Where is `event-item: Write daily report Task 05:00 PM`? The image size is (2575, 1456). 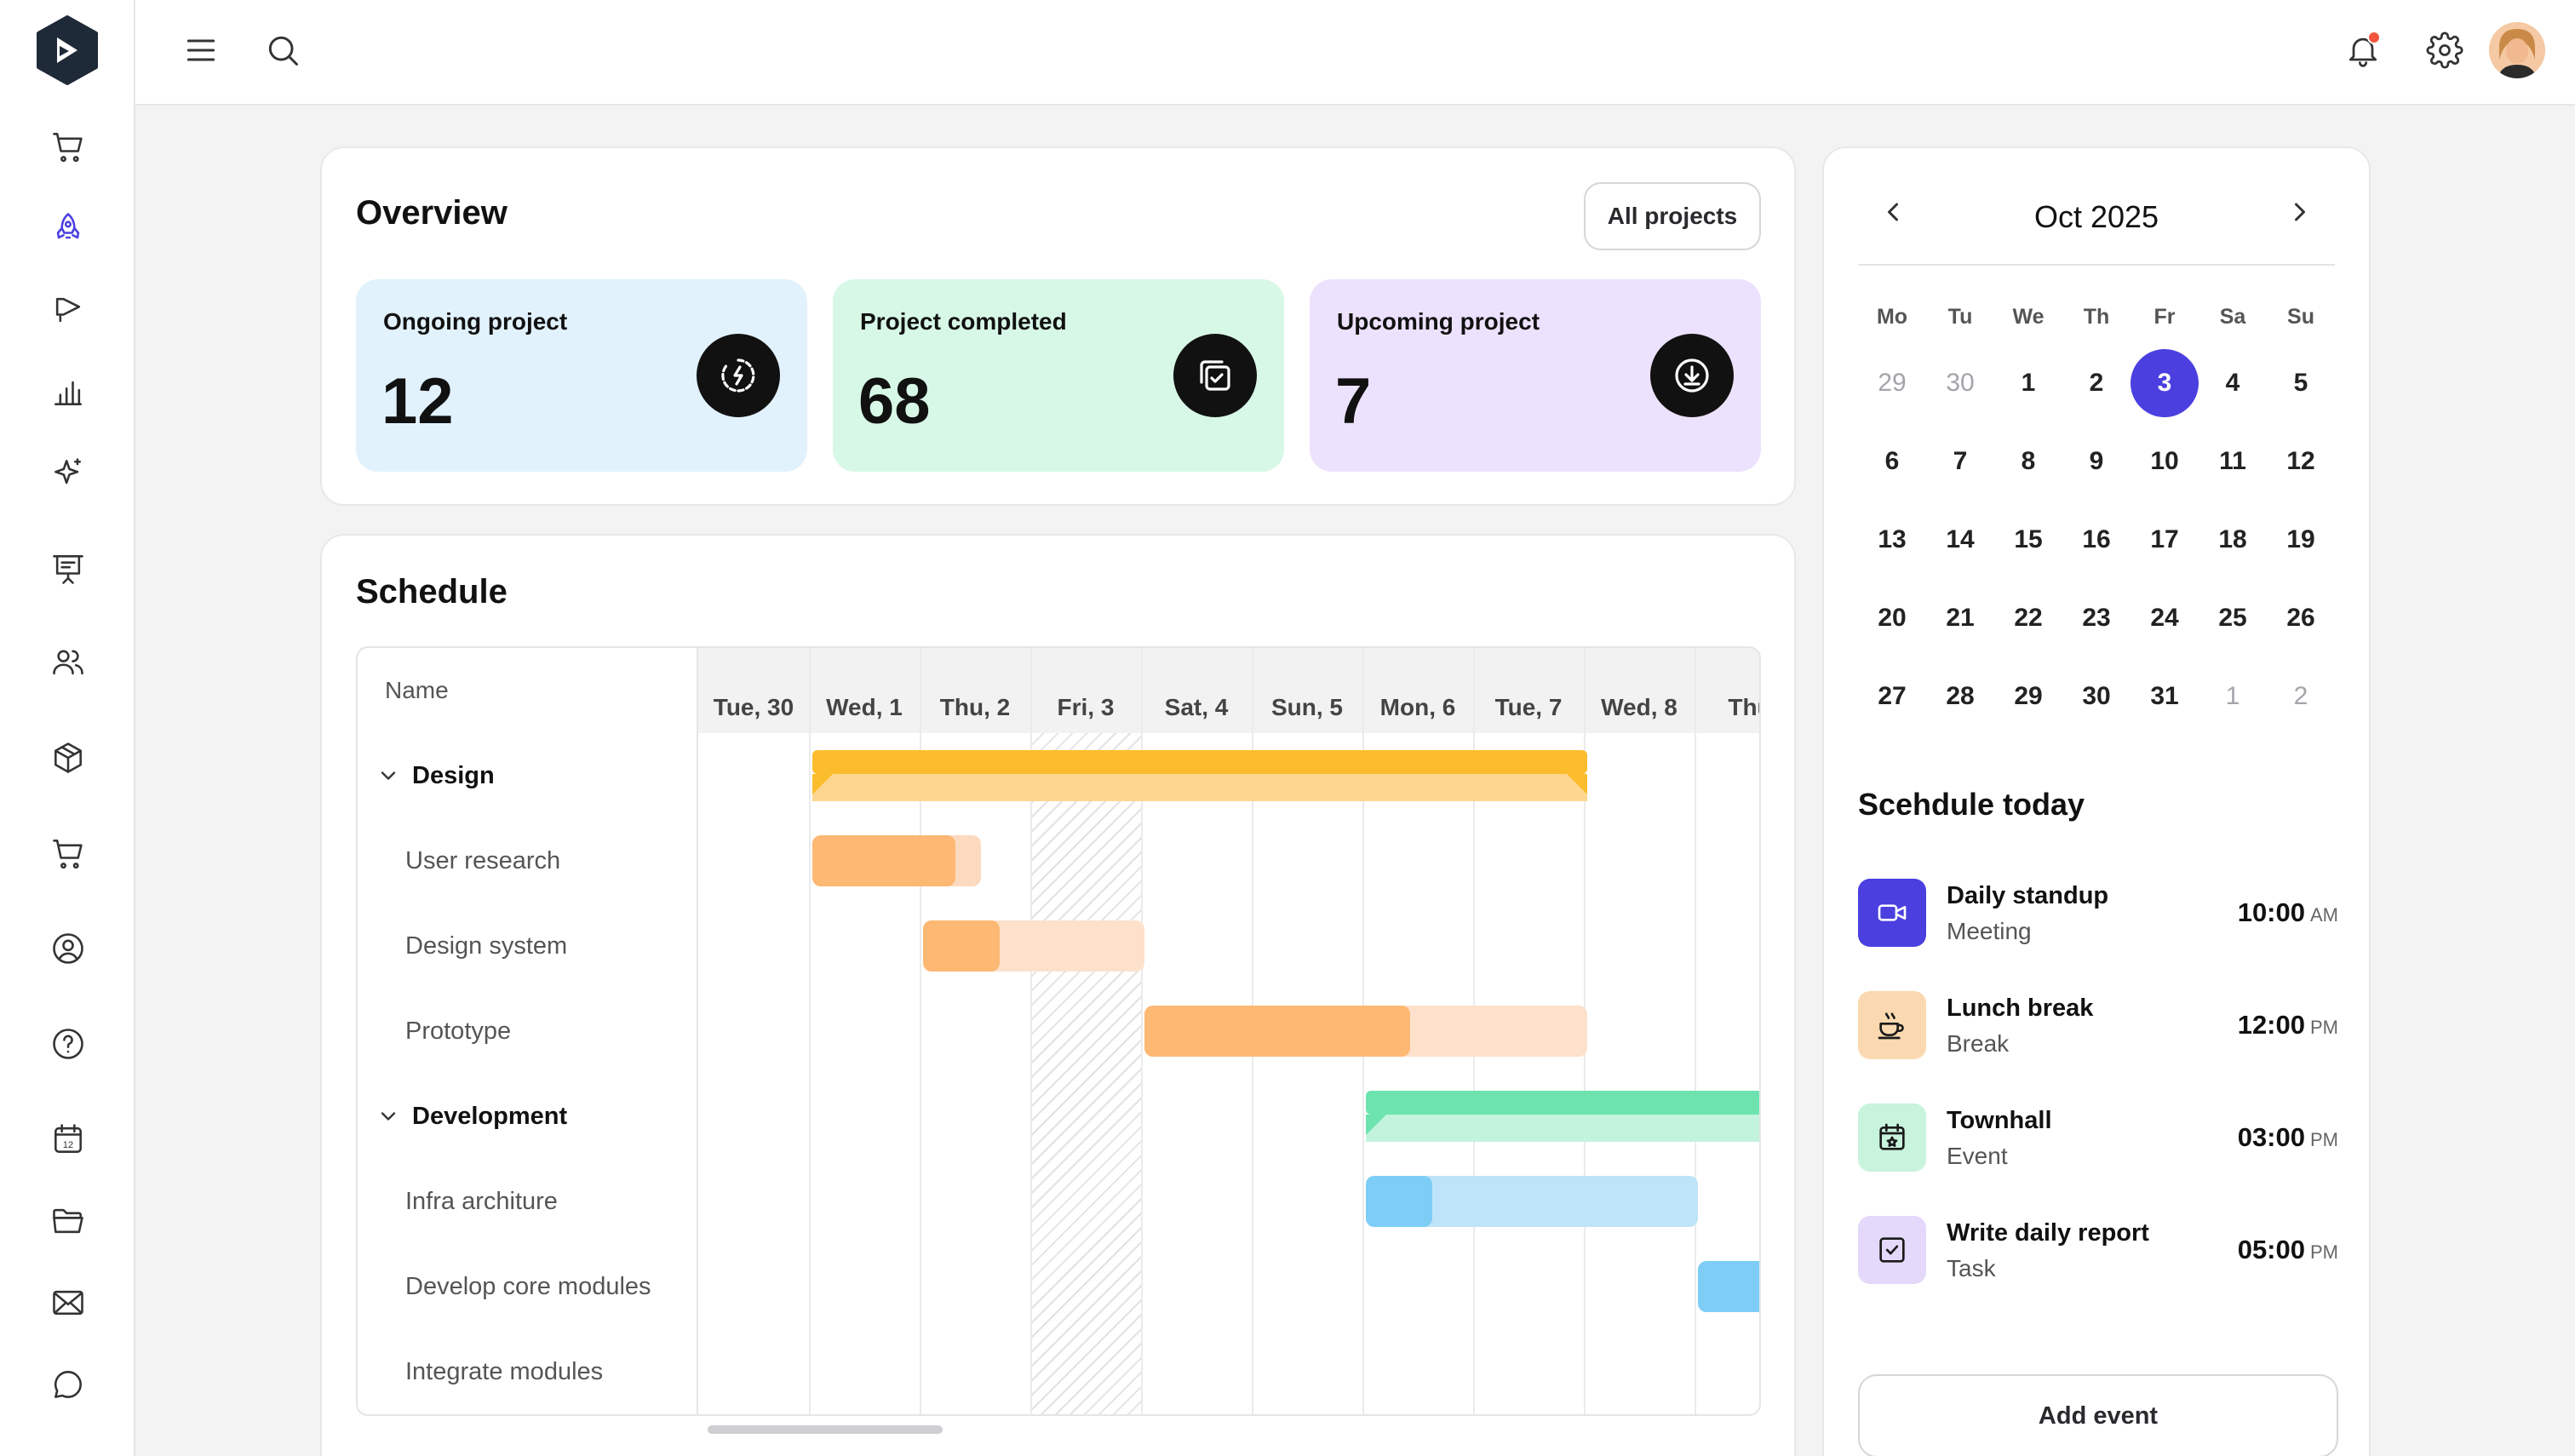
event-item: Write daily report Task 05:00 PM is located at coordinates (2098, 1250).